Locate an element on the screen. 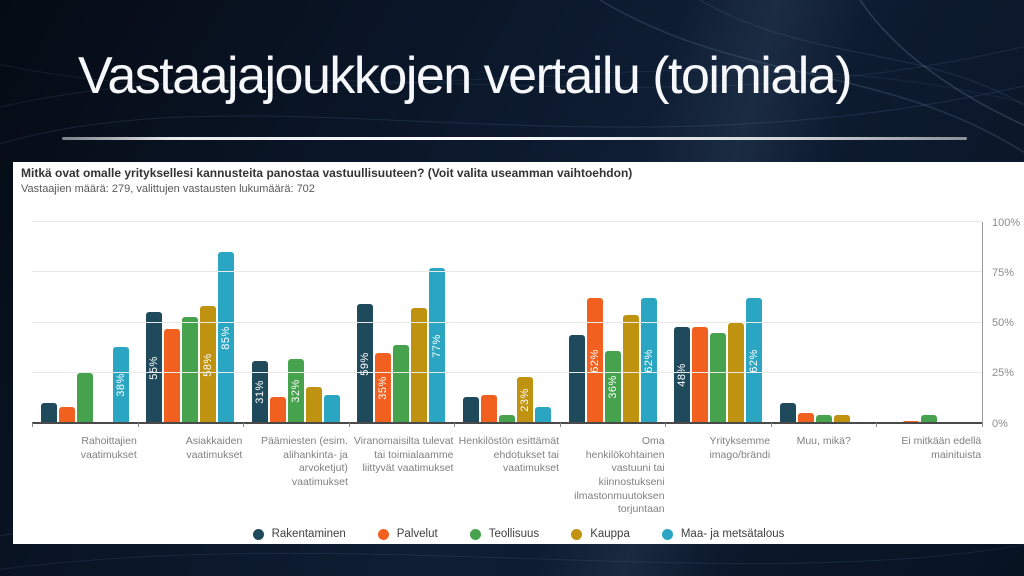 The height and width of the screenshot is (576, 1024). bar: 32% is located at coordinates (295, 390).